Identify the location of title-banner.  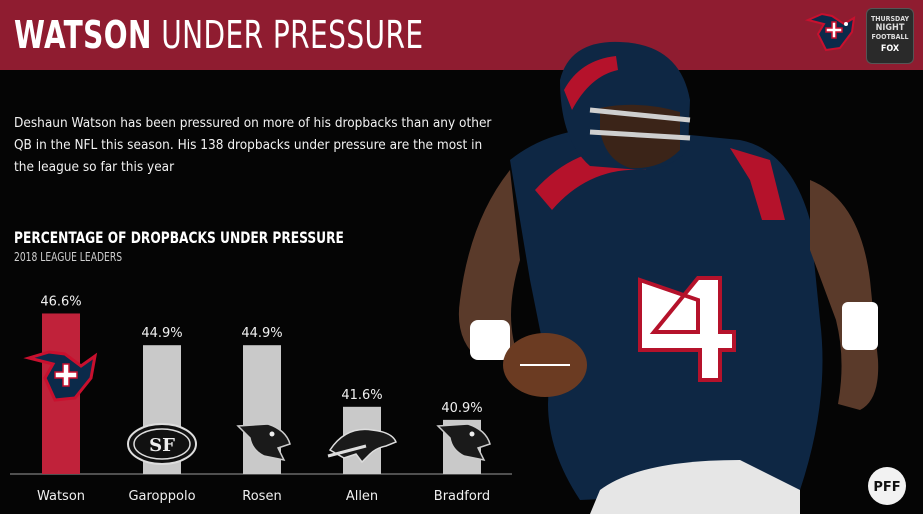
(461, 35).